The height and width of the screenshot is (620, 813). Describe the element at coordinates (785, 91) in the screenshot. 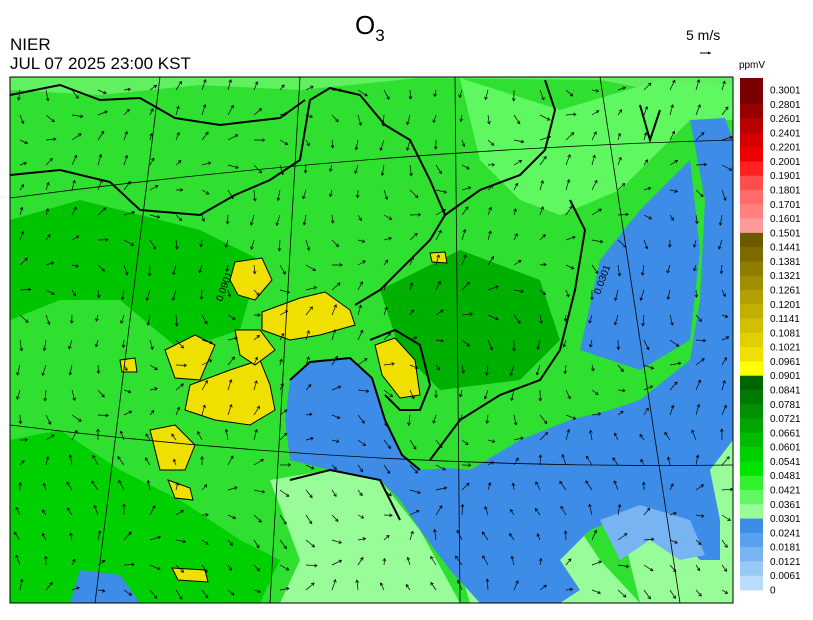

I see `colorbar-label: 0.3001` at that location.